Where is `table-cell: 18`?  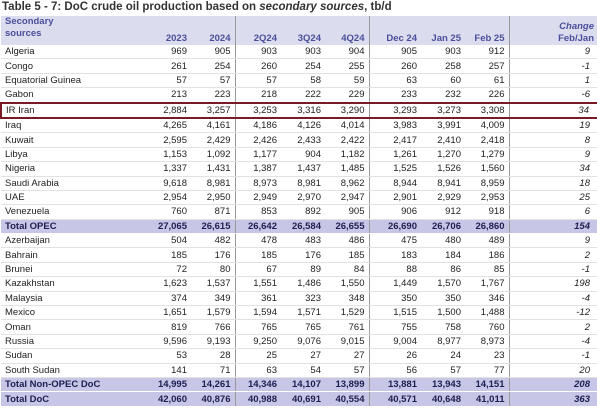
table-cell: 18 is located at coordinates (553, 183).